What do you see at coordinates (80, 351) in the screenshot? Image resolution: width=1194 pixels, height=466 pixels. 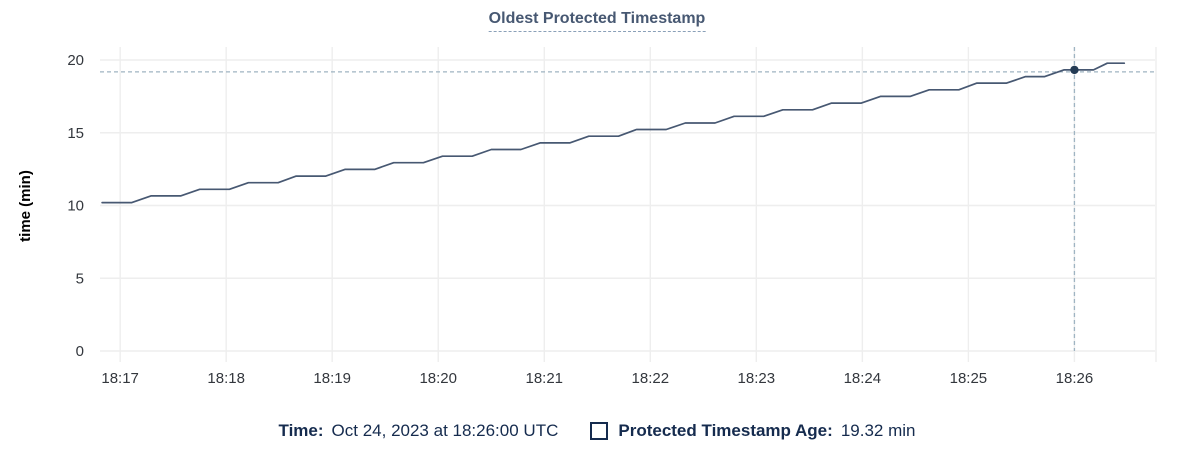 I see `y-axis-tick-label: 0` at bounding box center [80, 351].